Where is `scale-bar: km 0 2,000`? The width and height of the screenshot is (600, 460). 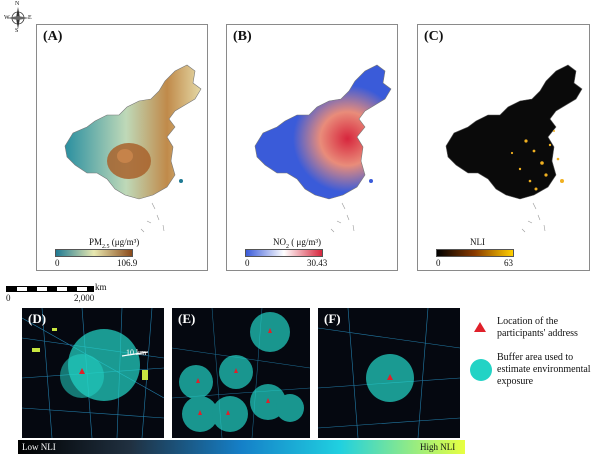 scale-bar: km 0 2,000 is located at coordinates (56, 294).